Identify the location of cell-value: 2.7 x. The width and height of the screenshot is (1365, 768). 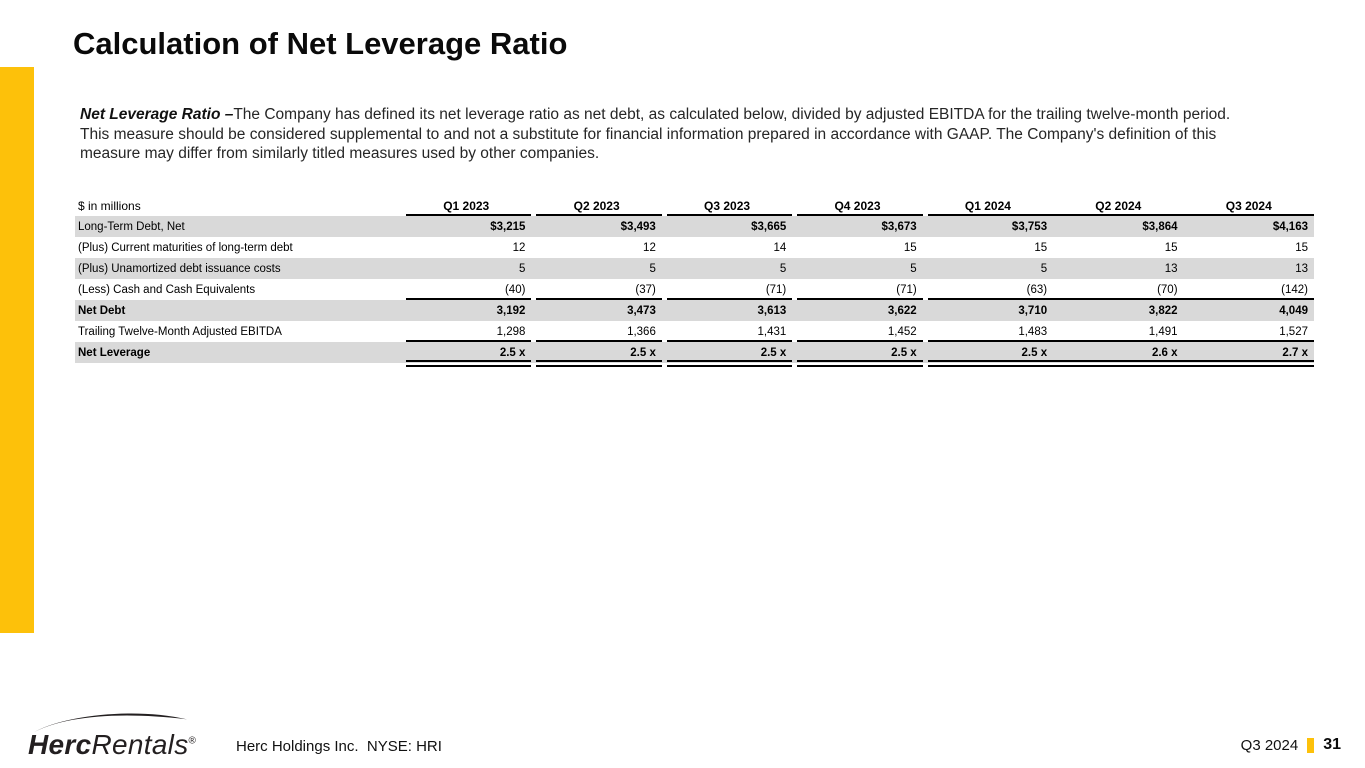
(1249, 354).